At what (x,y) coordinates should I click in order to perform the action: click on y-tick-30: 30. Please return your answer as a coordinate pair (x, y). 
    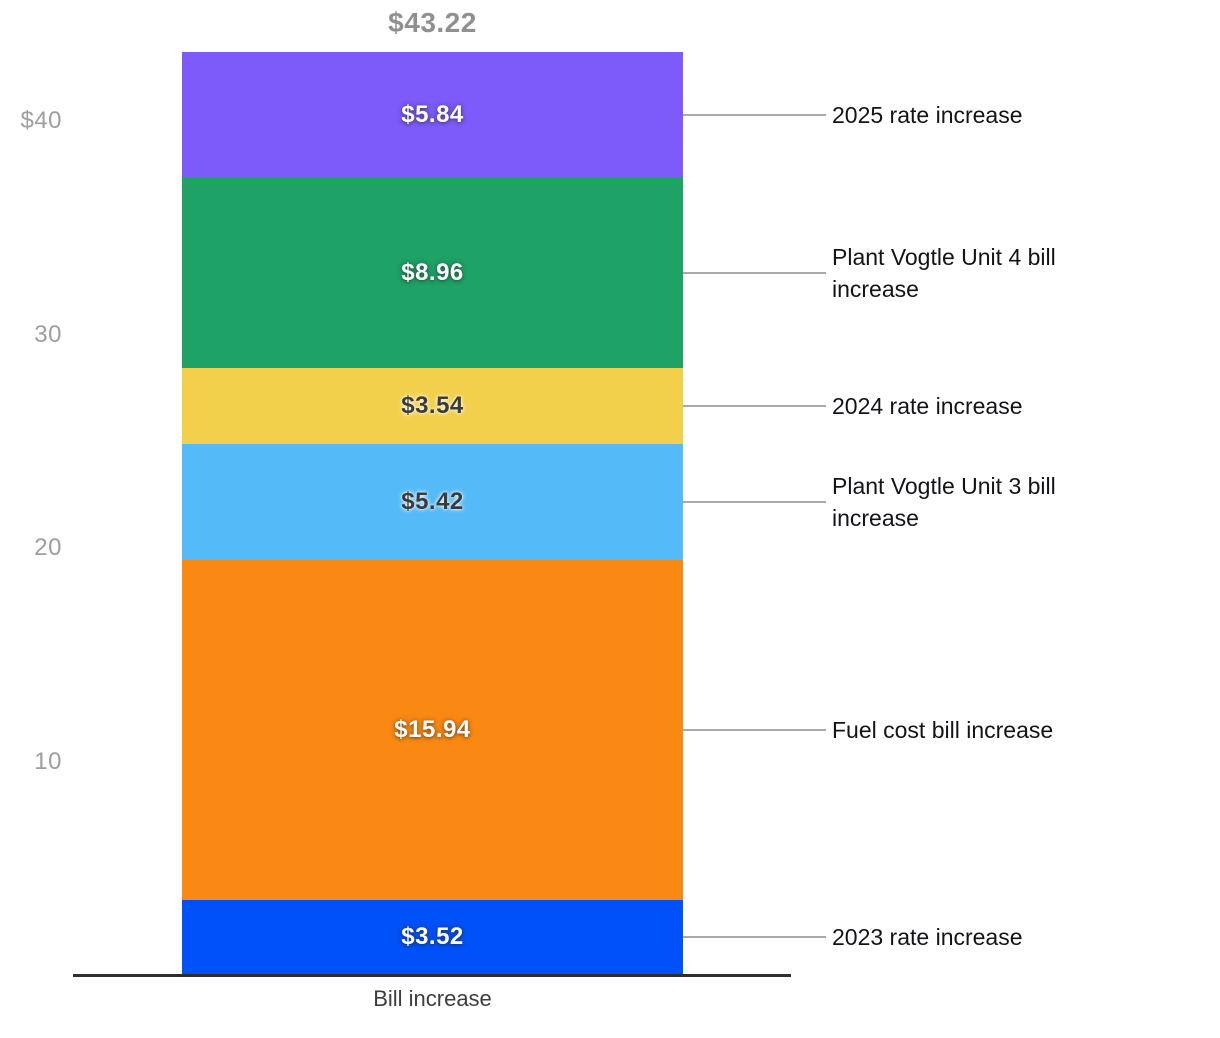
    Looking at the image, I should click on (48, 334).